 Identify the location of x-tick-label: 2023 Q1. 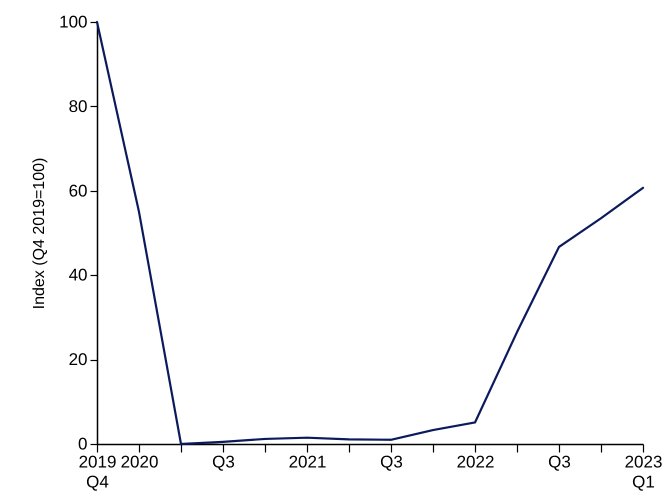
(643, 472).